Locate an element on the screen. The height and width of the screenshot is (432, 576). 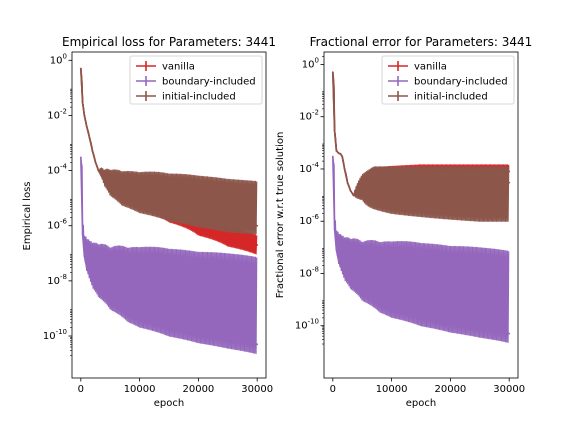
y-tick-label: 10⁻² is located at coordinates (57, 114).